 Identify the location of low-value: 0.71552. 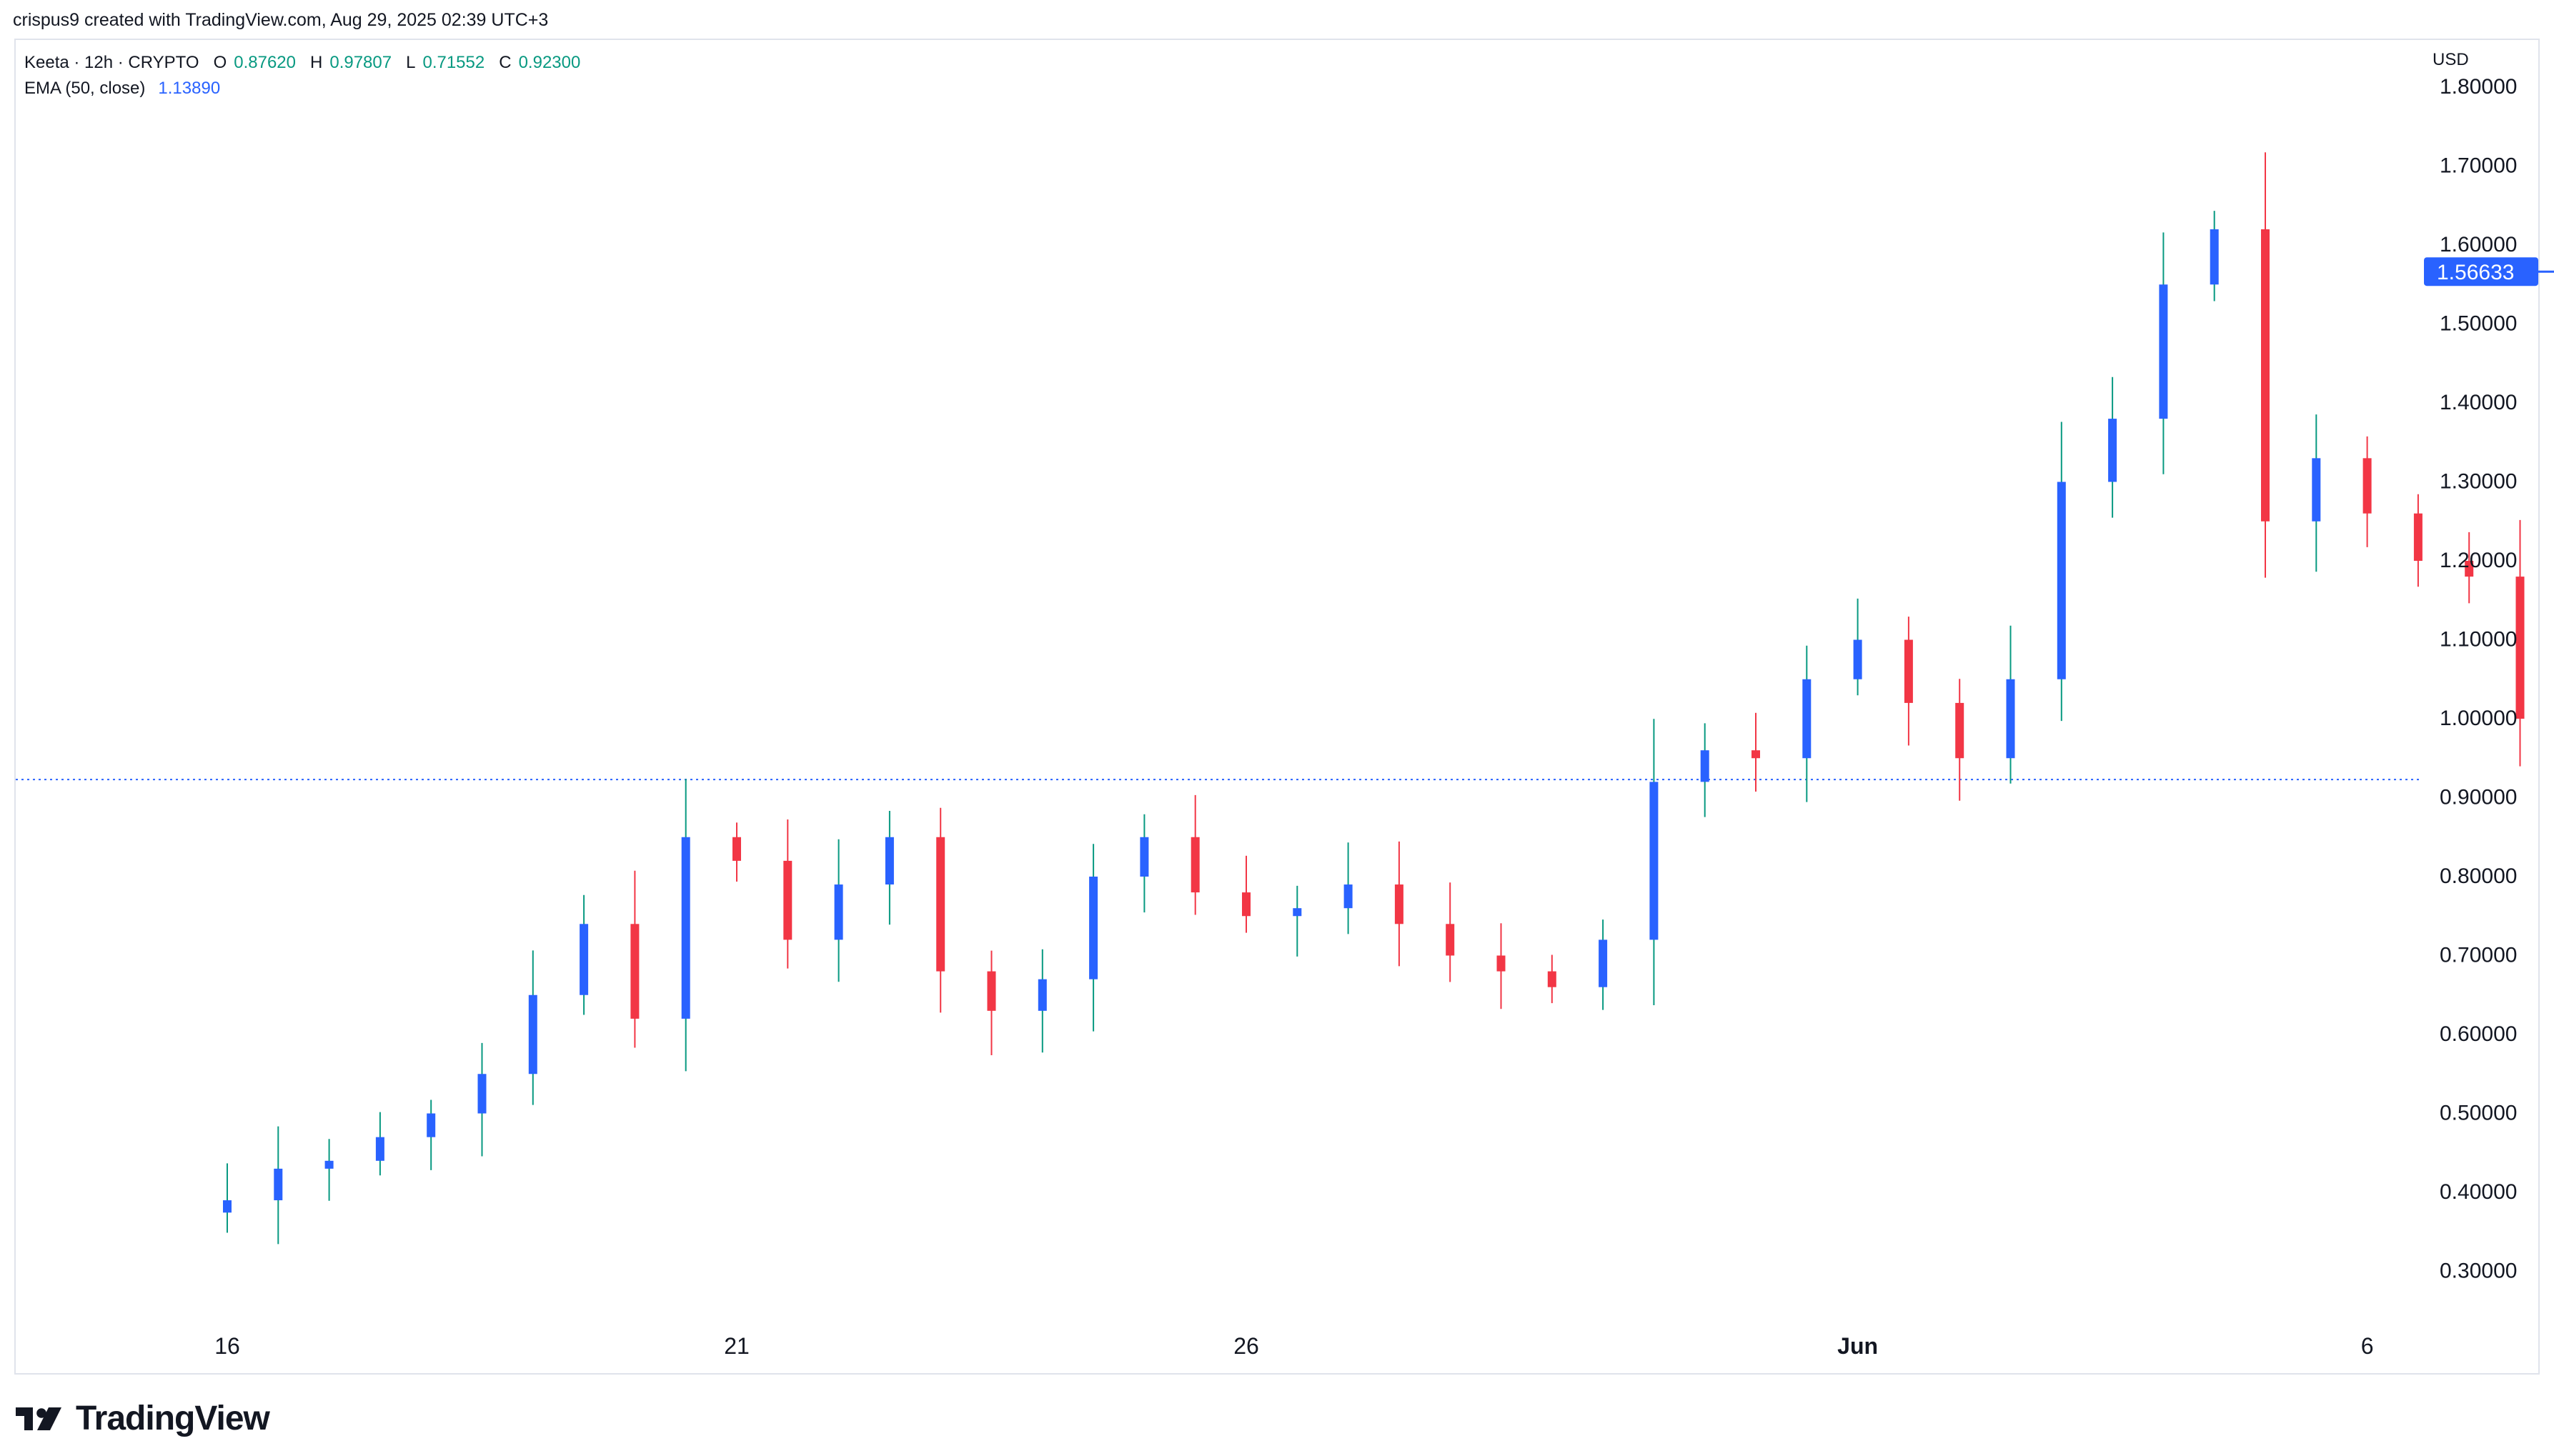
(453, 62).